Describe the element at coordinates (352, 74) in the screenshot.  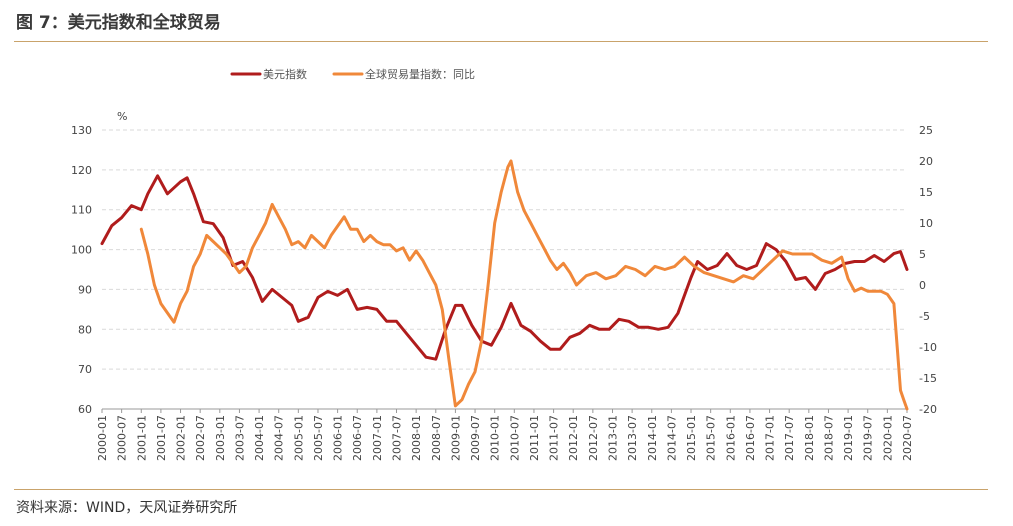
I see `legend: 美元指数 全球贸易量指数：同比` at that location.